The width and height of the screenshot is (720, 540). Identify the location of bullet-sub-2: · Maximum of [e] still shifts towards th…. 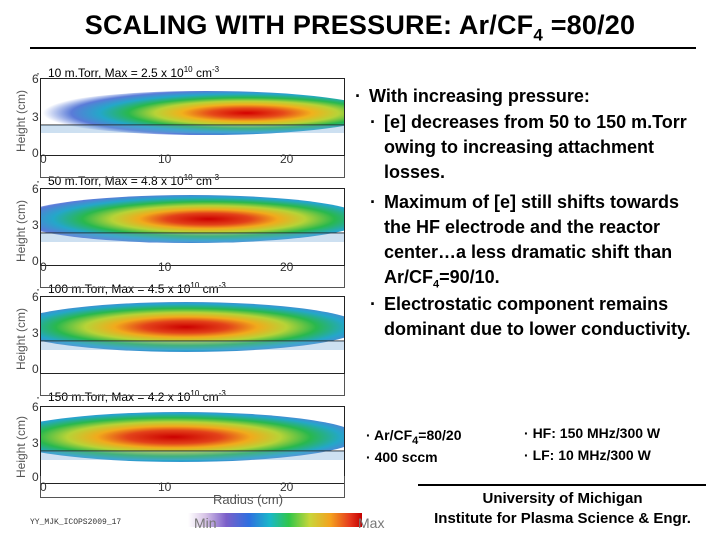
(525, 241).